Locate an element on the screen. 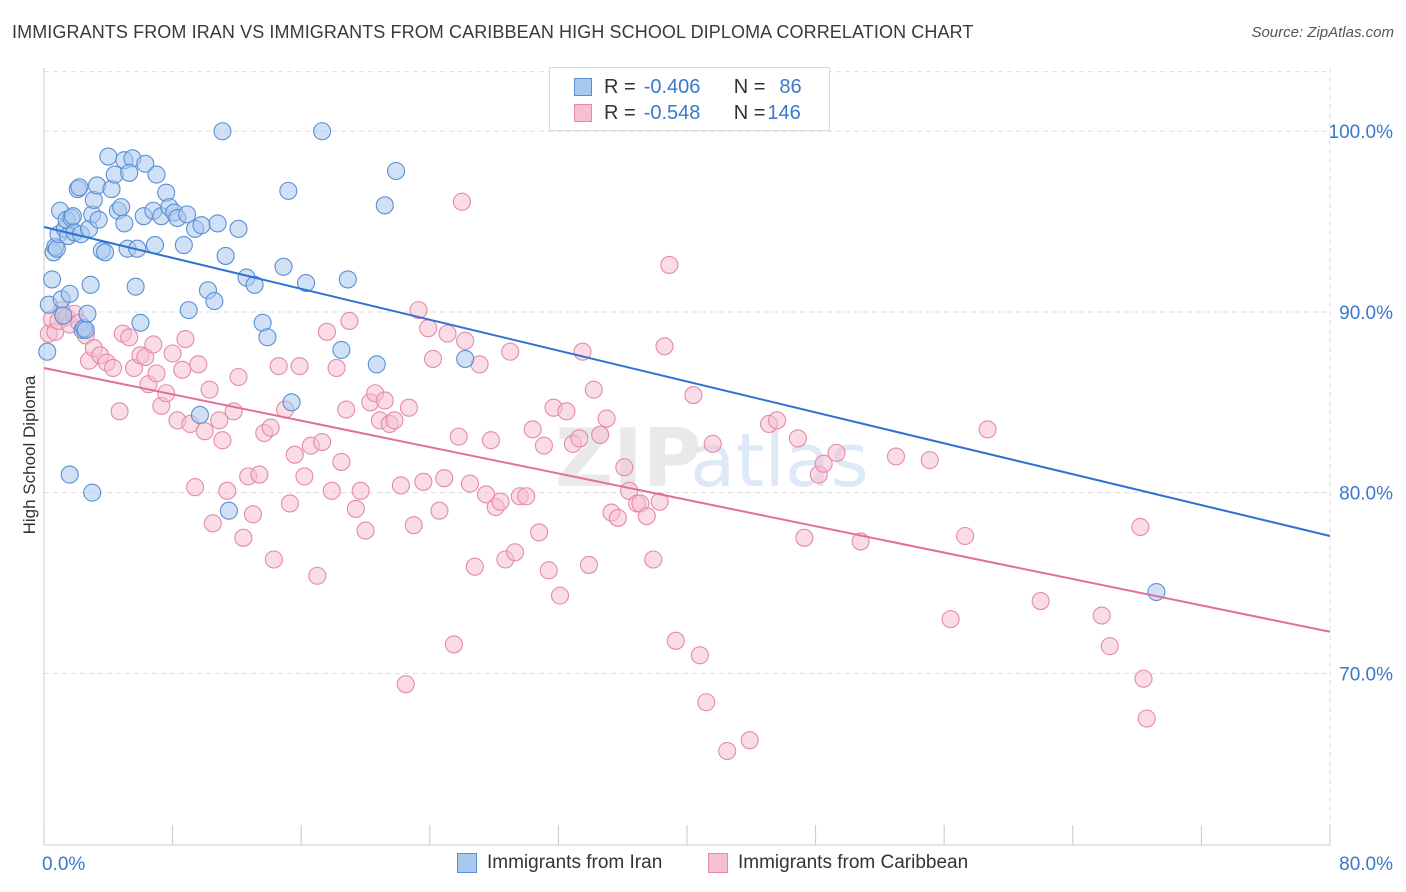 This screenshot has width=1406, height=892. stats-legend: R = -0.406 N = 86 R = -0.548 N = 146 is located at coordinates (689, 99).